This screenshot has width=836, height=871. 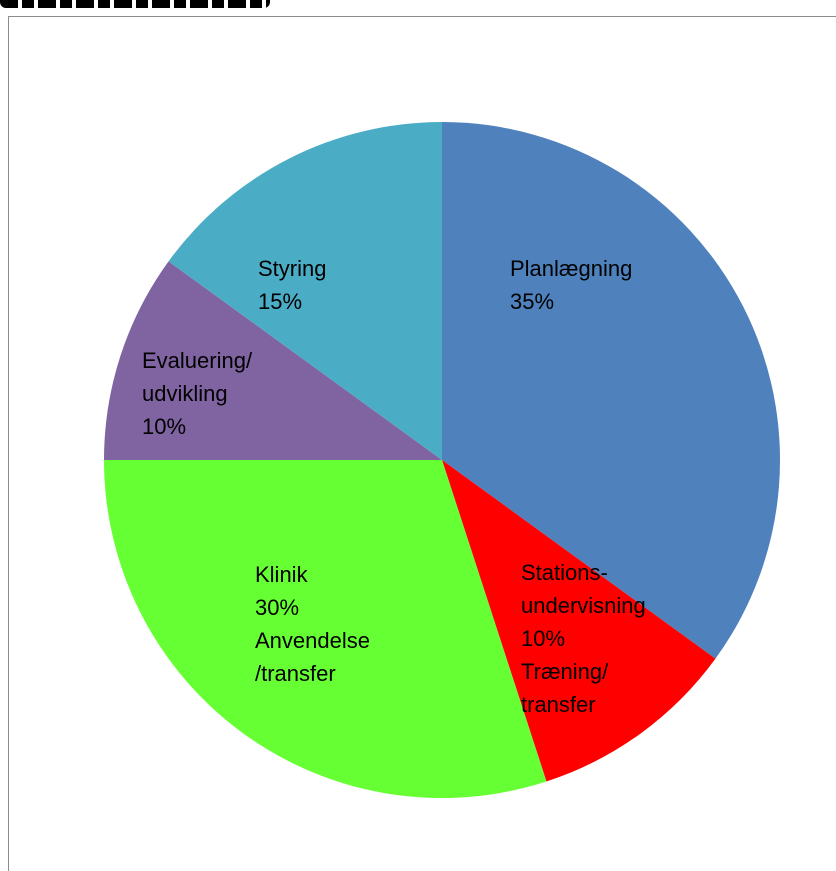 What do you see at coordinates (583, 605) in the screenshot?
I see `slice-label-line: undervisning` at bounding box center [583, 605].